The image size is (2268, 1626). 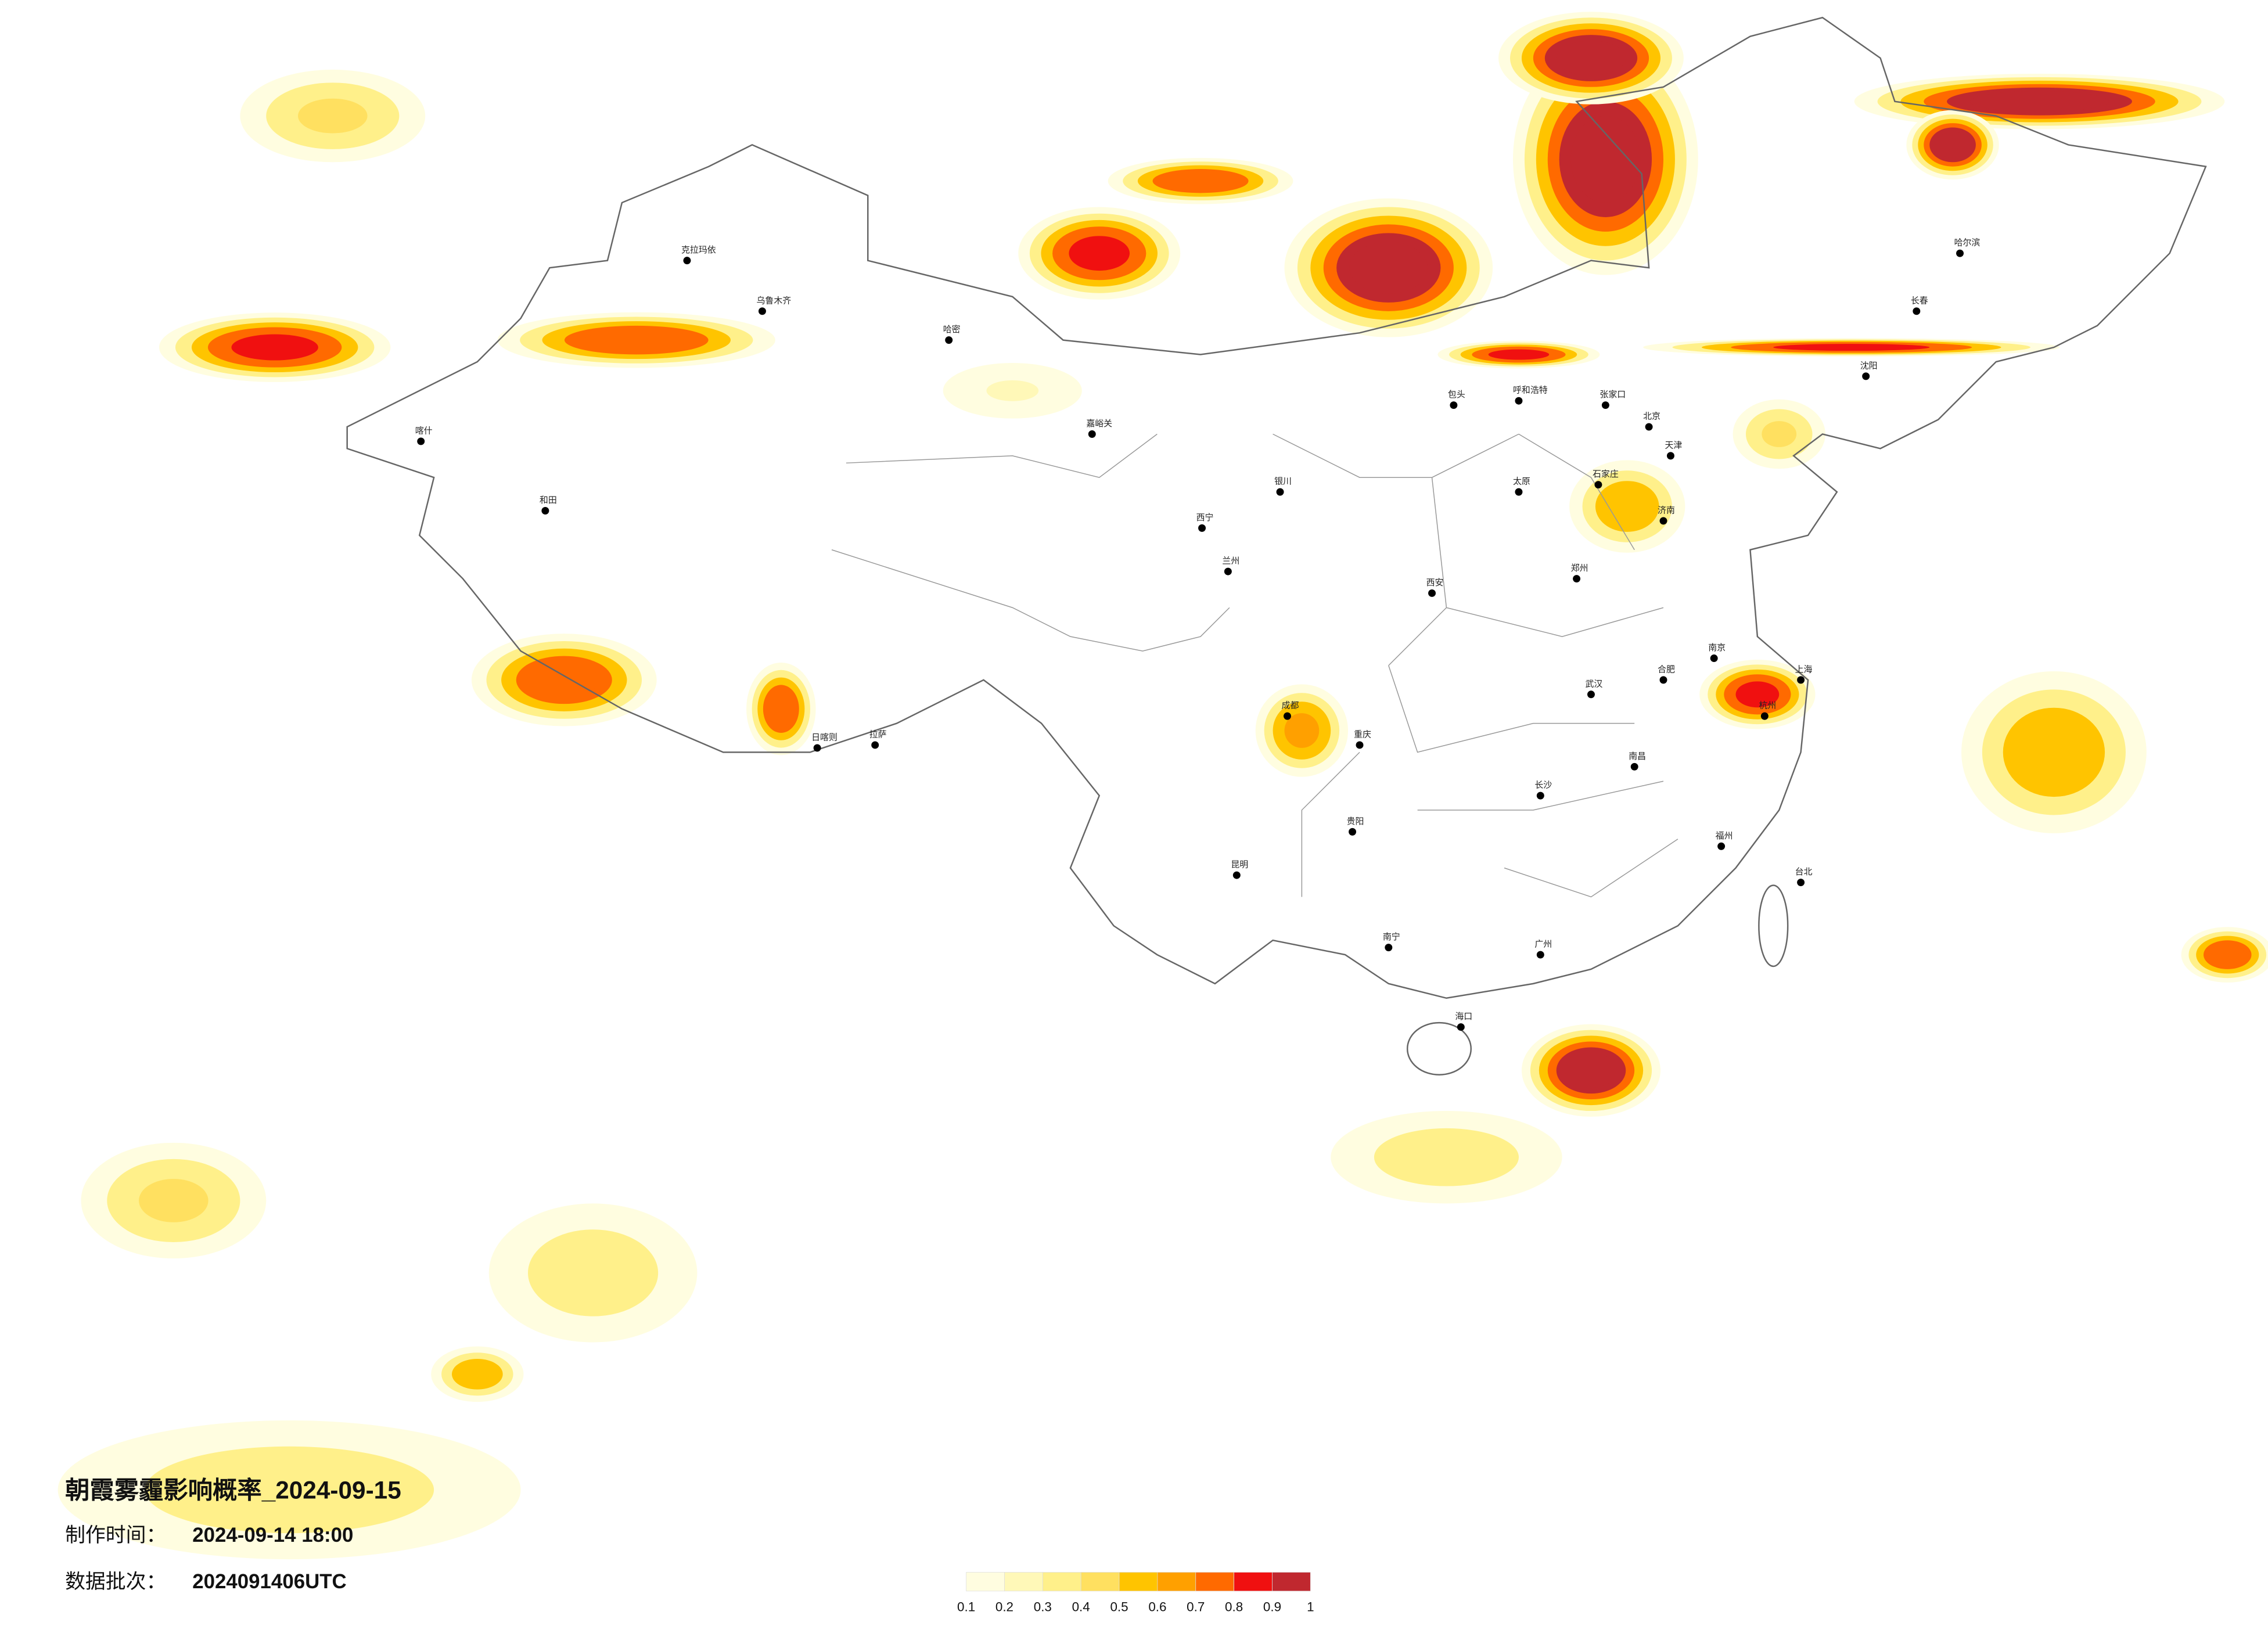 What do you see at coordinates (1119, 1607) in the screenshot?
I see `colorbar-tick-label: 0.5` at bounding box center [1119, 1607].